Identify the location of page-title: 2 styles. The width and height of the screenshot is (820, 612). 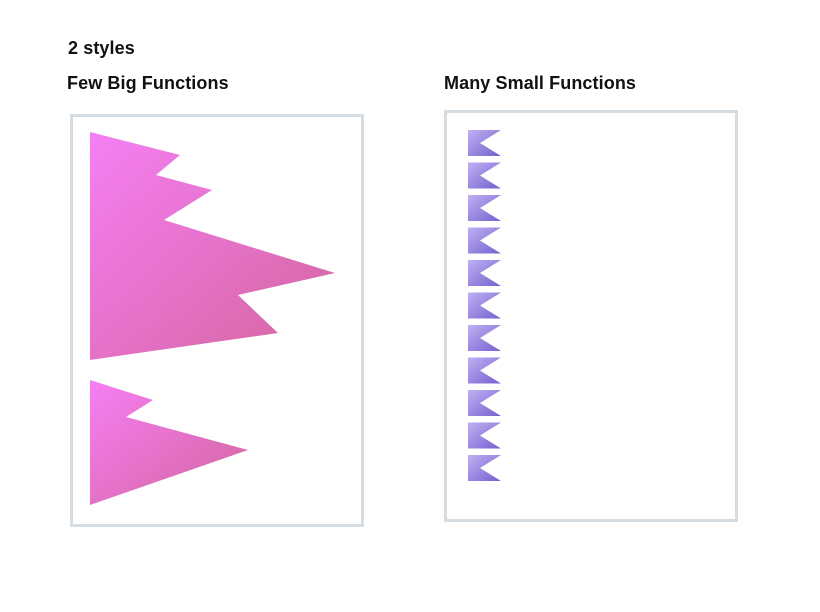
(101, 48).